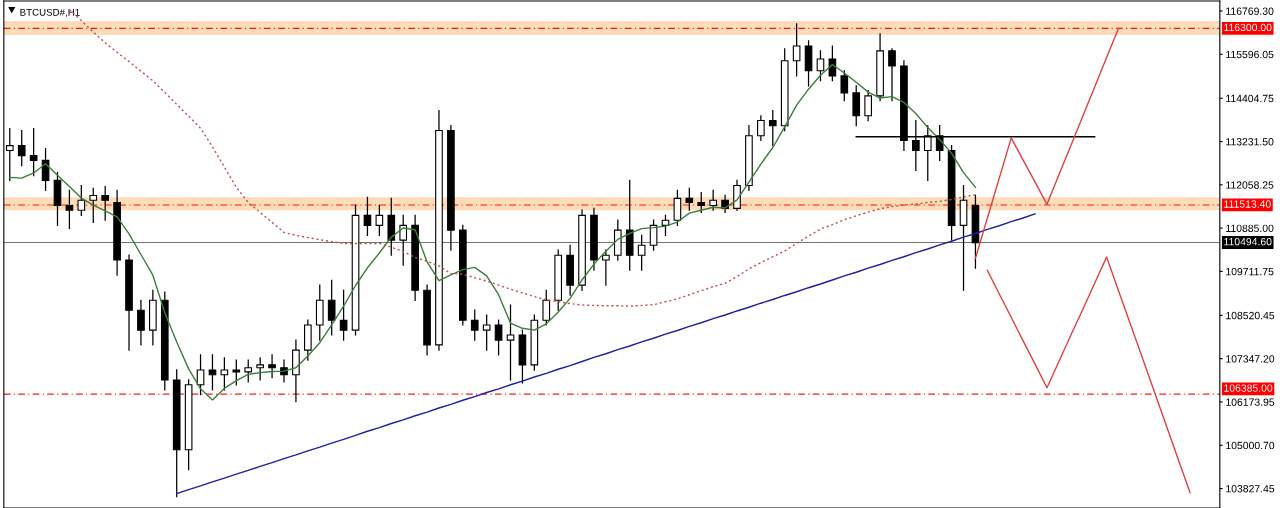 Image resolution: width=1280 pixels, height=508 pixels. Describe the element at coordinates (1250, 98) in the screenshot. I see `y-tick-label: 114404.75` at that location.